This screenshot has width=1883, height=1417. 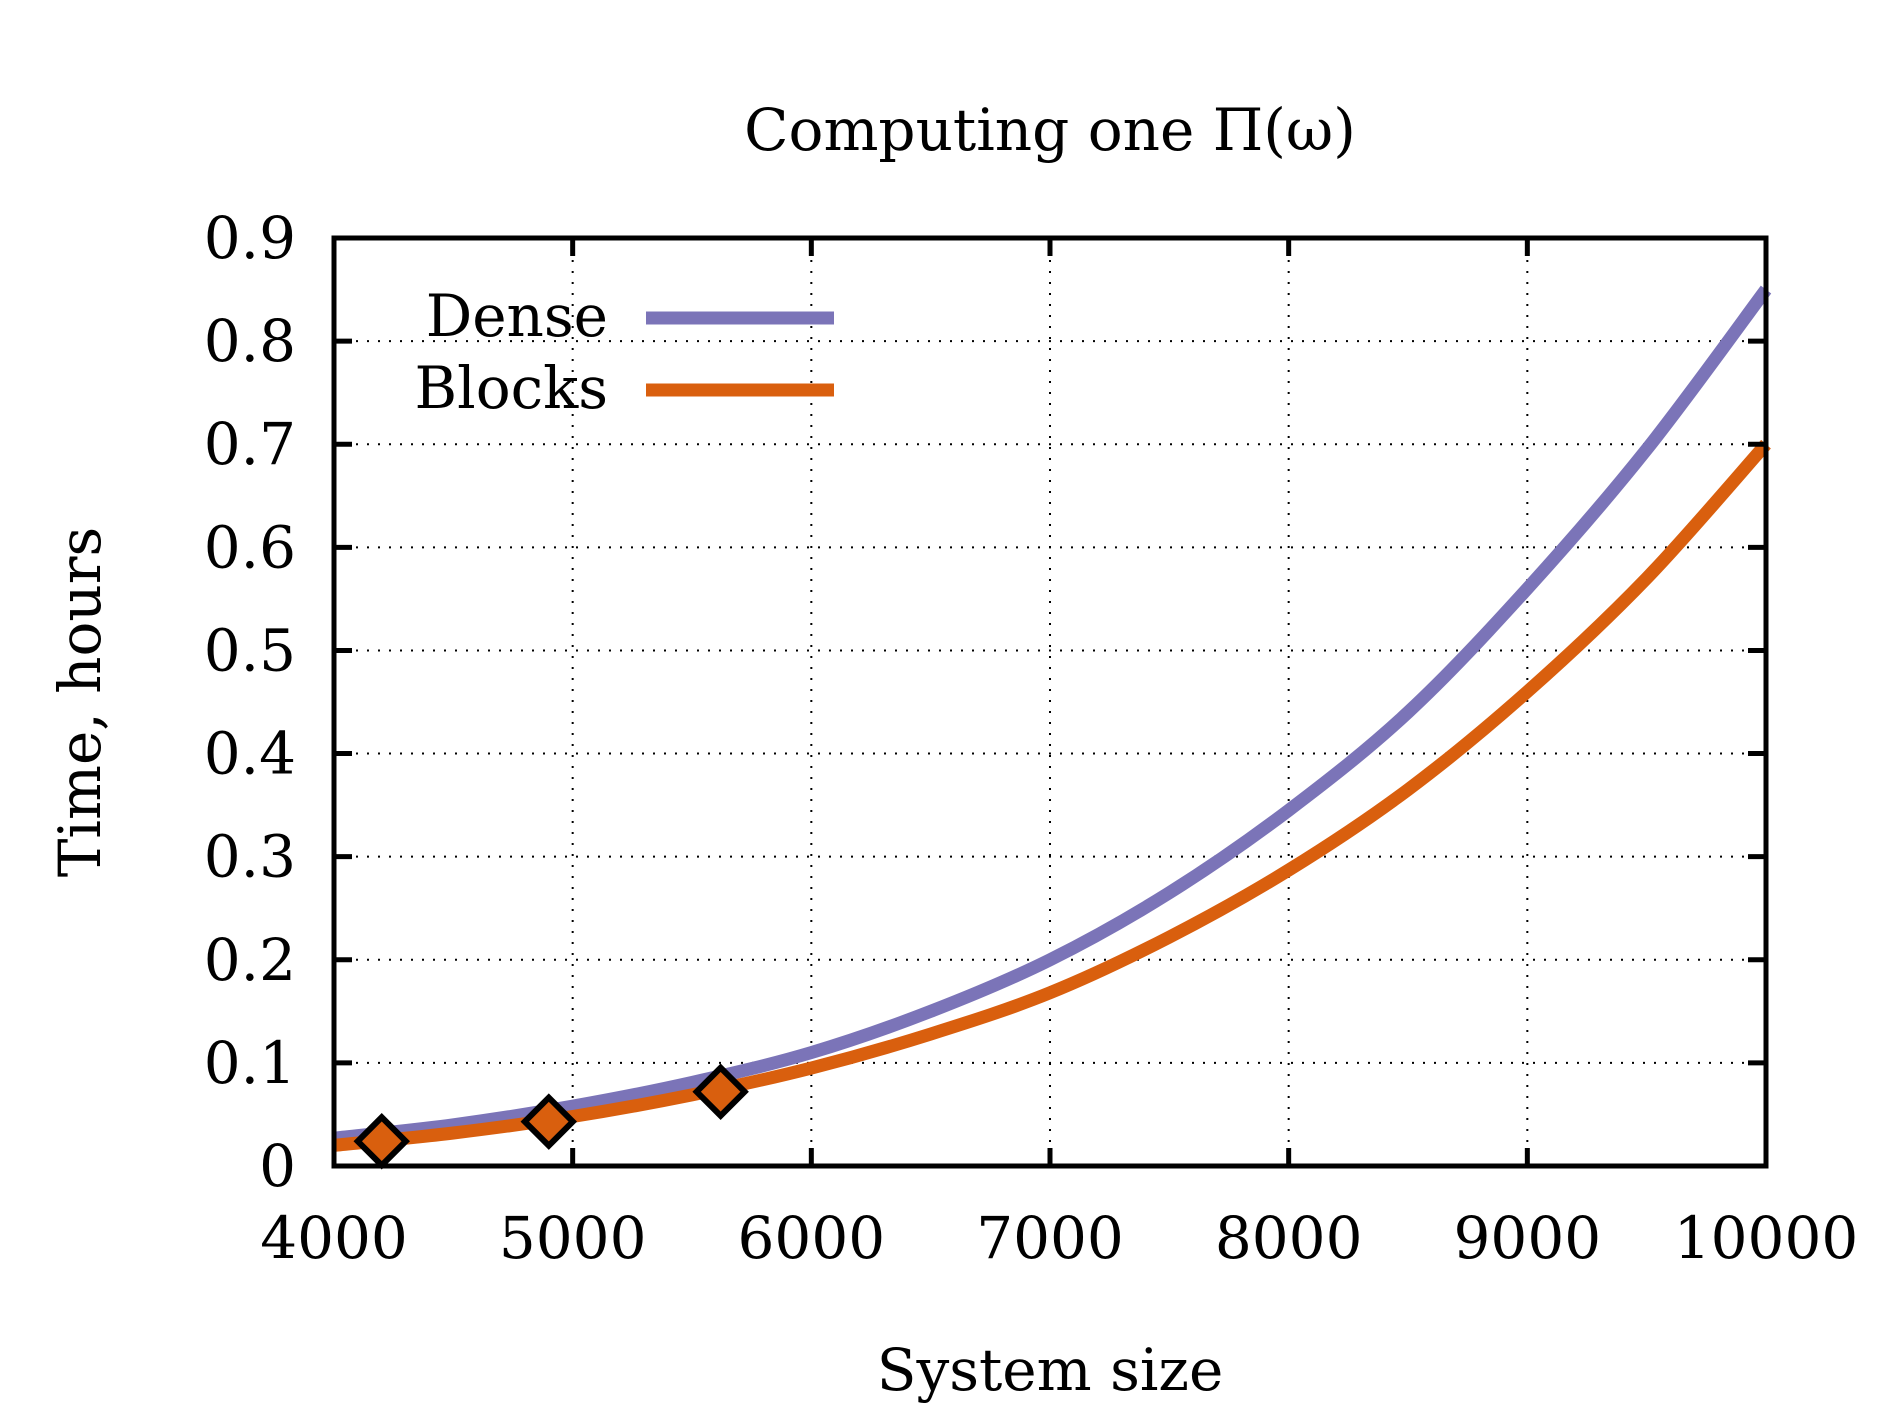 What do you see at coordinates (511, 388) in the screenshot?
I see `legend-label-blocks: Blocks` at bounding box center [511, 388].